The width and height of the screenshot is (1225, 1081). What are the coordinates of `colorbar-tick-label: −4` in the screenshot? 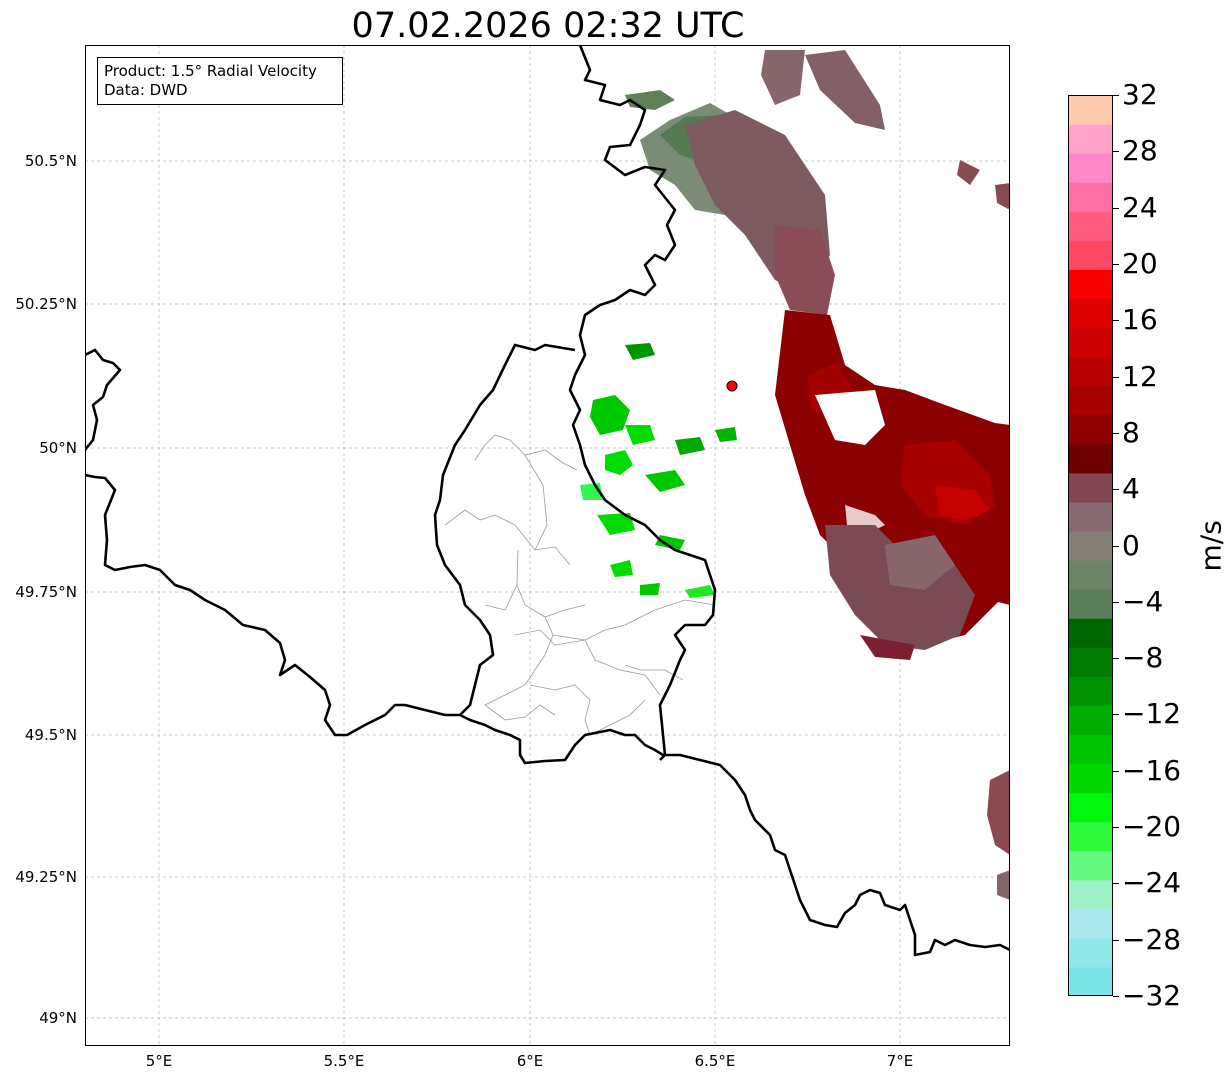 It's located at (1143, 601).